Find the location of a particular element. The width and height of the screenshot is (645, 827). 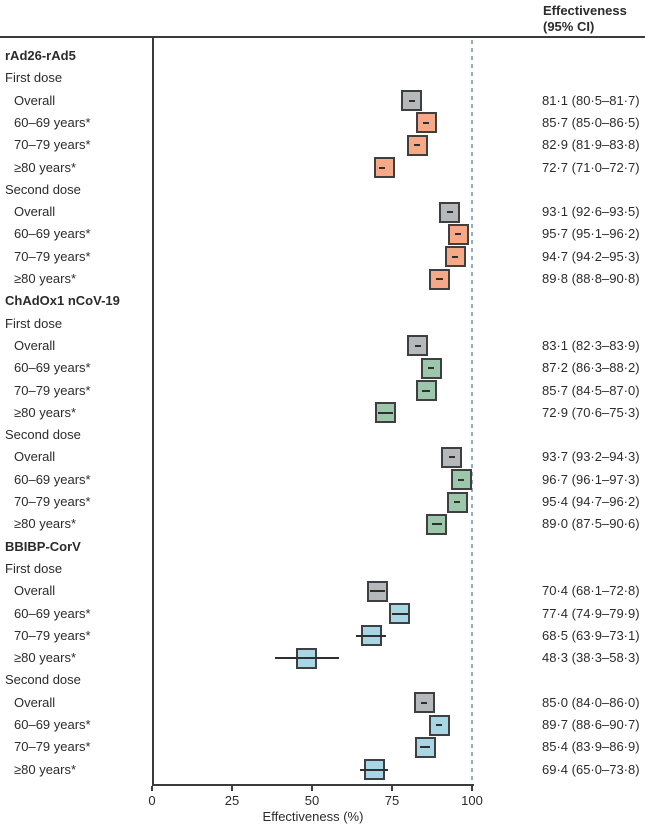

effectiveness-value: 68·5 (63·9–73·1) is located at coordinates (591, 635).